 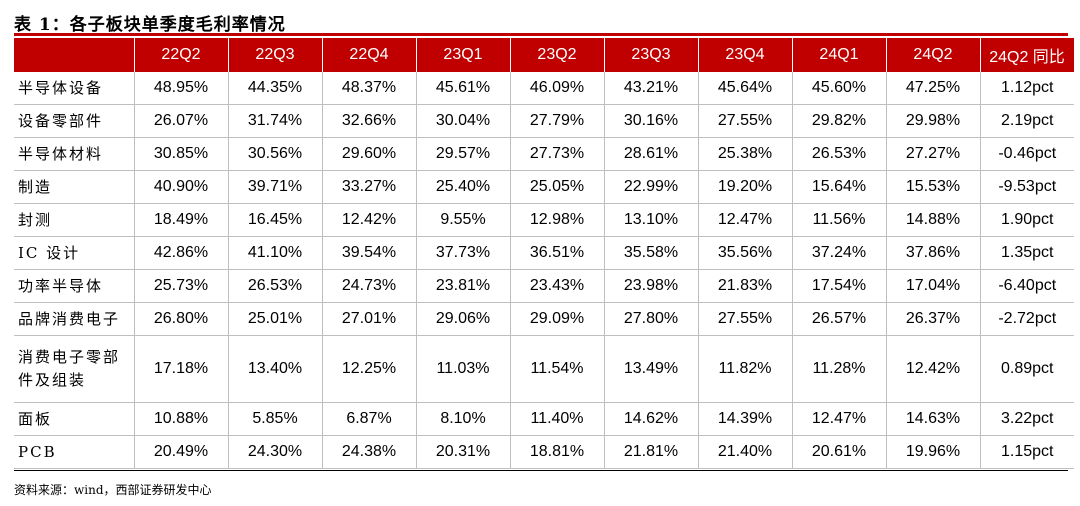 What do you see at coordinates (933, 369) in the screenshot?
I see `margin-cell: 12.42%` at bounding box center [933, 369].